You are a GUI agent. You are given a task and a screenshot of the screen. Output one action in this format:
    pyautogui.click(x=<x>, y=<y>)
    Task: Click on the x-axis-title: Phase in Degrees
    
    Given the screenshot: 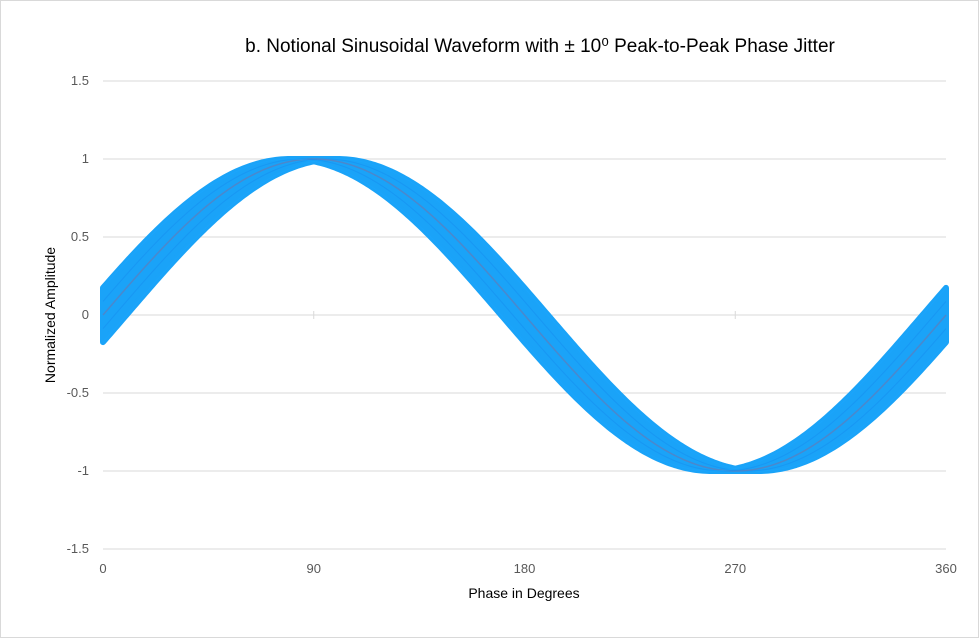 What is the action you would take?
    pyautogui.click(x=523, y=593)
    